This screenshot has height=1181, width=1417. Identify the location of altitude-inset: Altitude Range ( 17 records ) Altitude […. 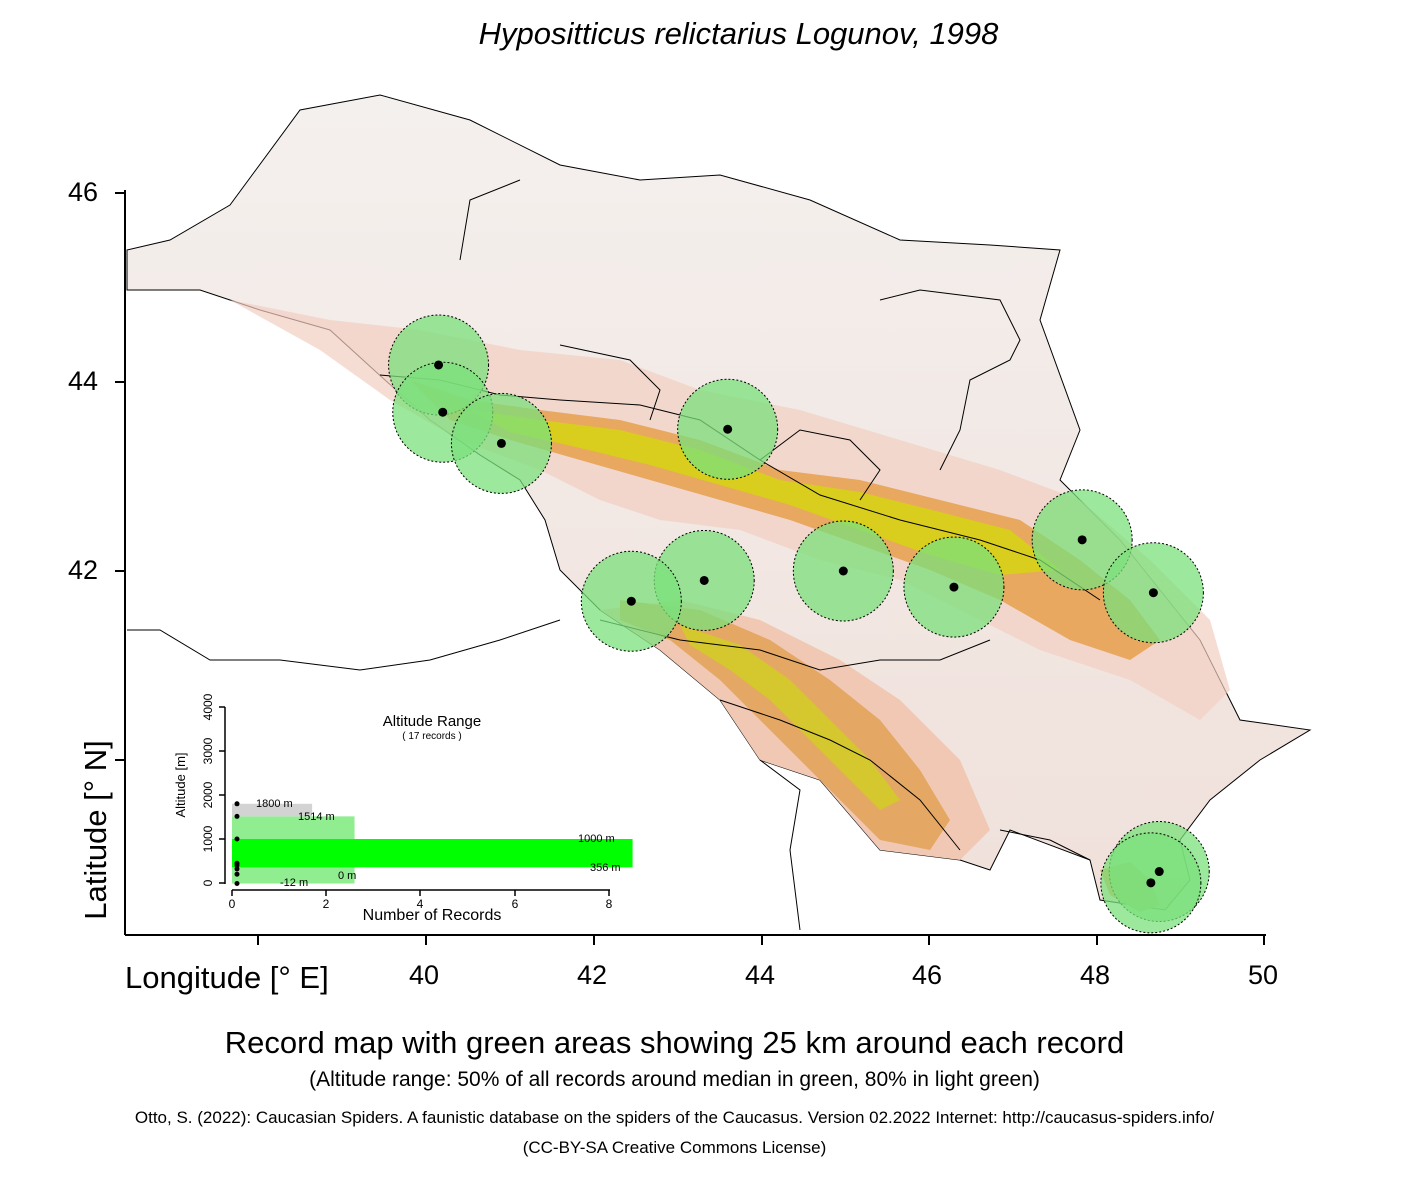
(409, 807).